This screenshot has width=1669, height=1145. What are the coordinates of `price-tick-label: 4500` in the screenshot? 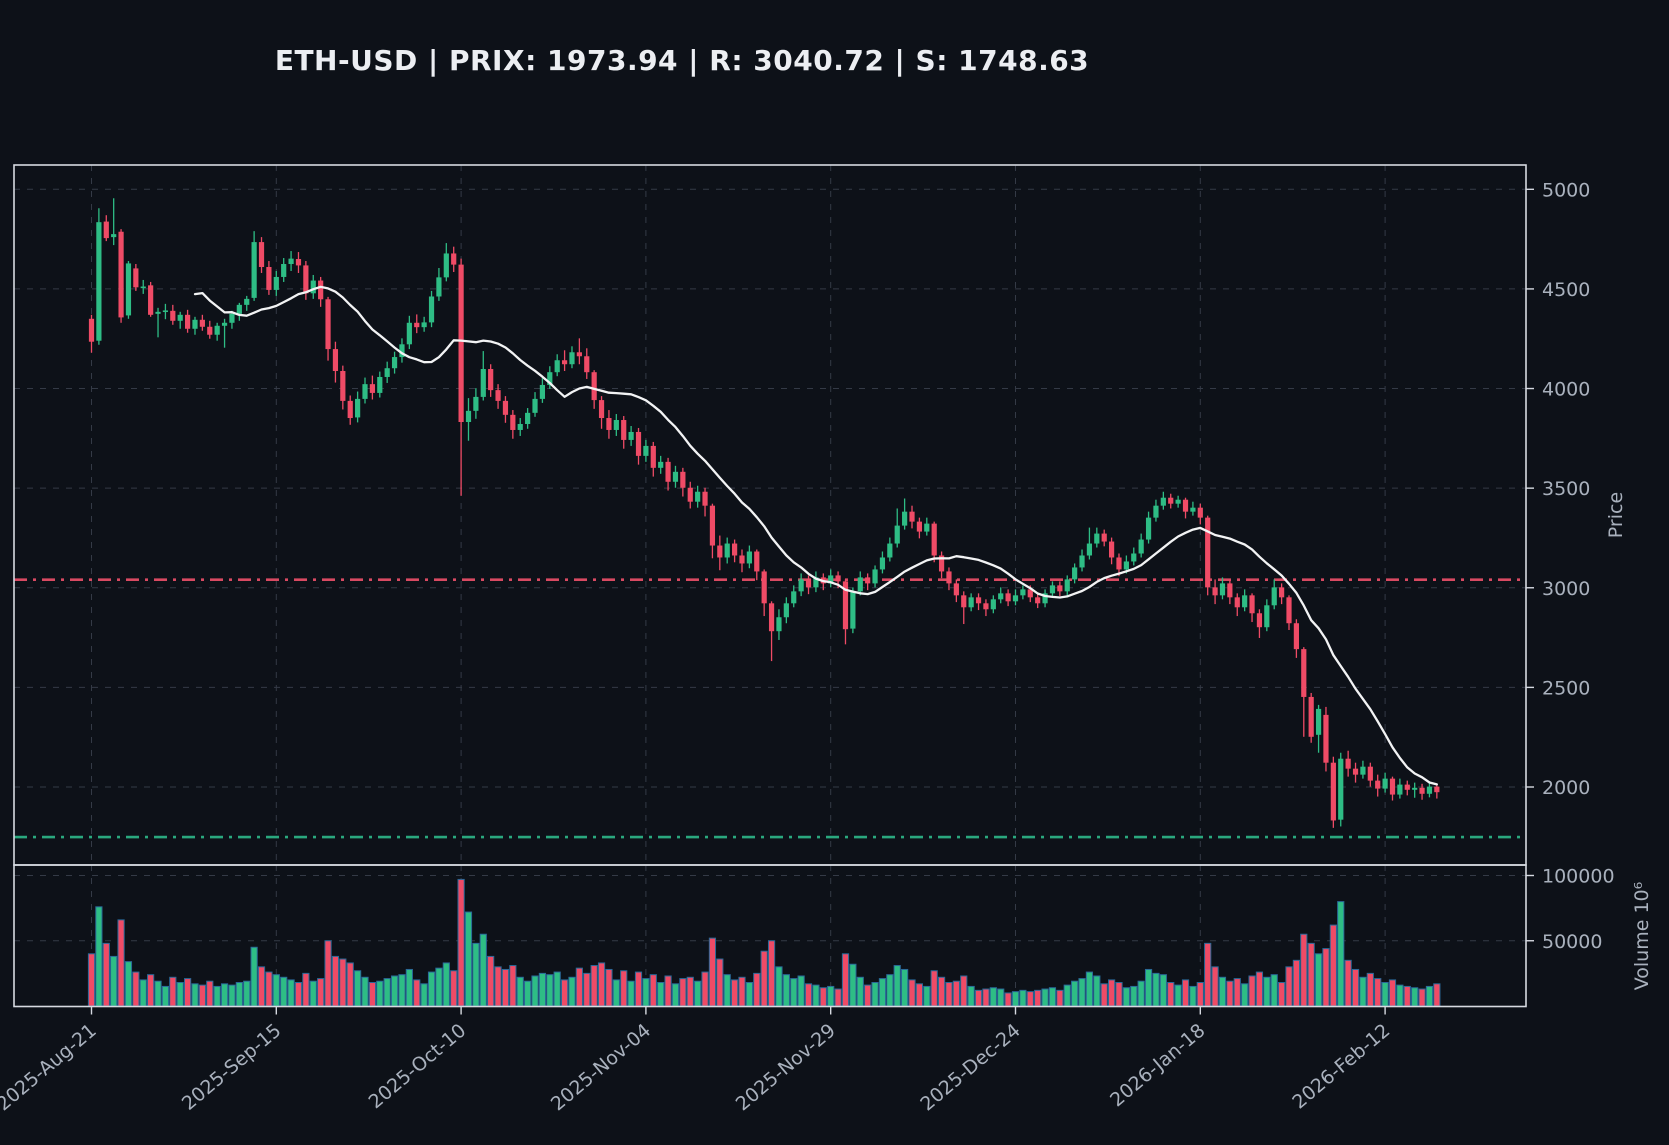 It's located at (1566, 290).